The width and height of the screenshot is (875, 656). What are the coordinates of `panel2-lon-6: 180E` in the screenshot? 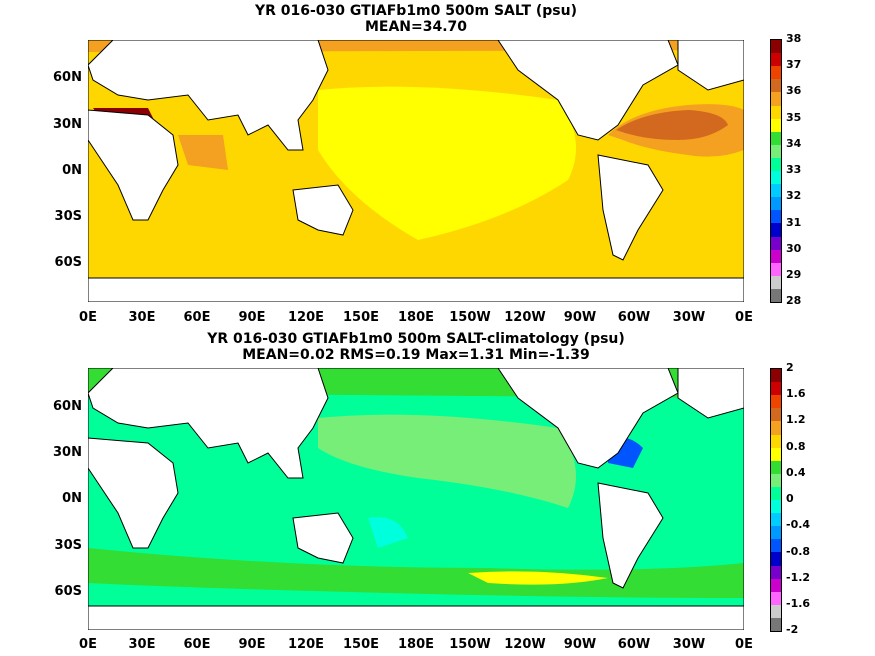 It's located at (416, 644).